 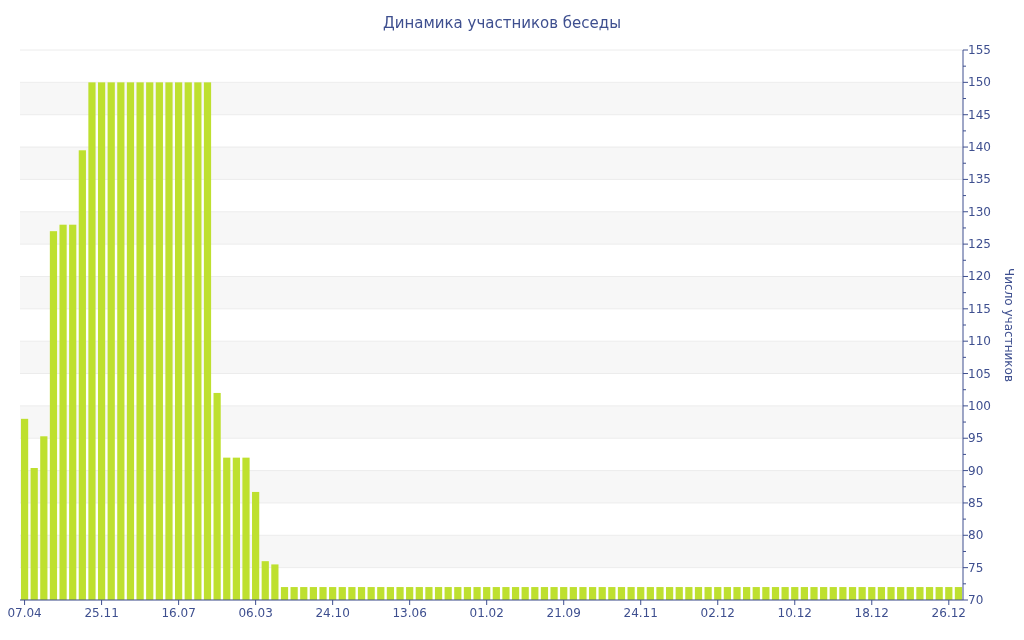 What do you see at coordinates (979, 244) in the screenshot?
I see `y-tick-label: 125` at bounding box center [979, 244].